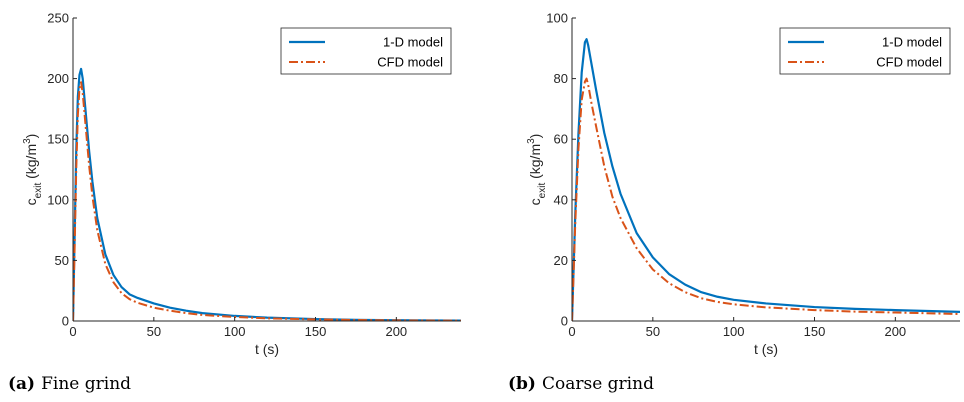 This screenshot has width=964, height=402. What do you see at coordinates (561, 139) in the screenshot?
I see `panel-b-y-tick-label: 60` at bounding box center [561, 139].